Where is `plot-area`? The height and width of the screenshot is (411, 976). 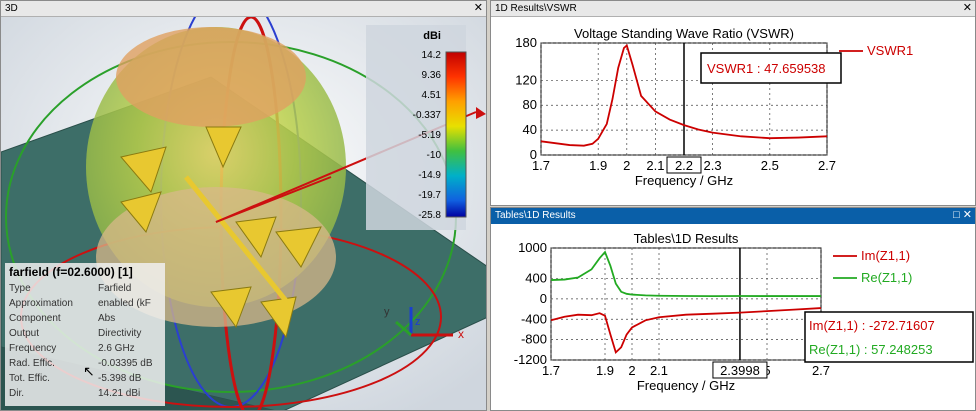
plot-area is located at coordinates (686, 304).